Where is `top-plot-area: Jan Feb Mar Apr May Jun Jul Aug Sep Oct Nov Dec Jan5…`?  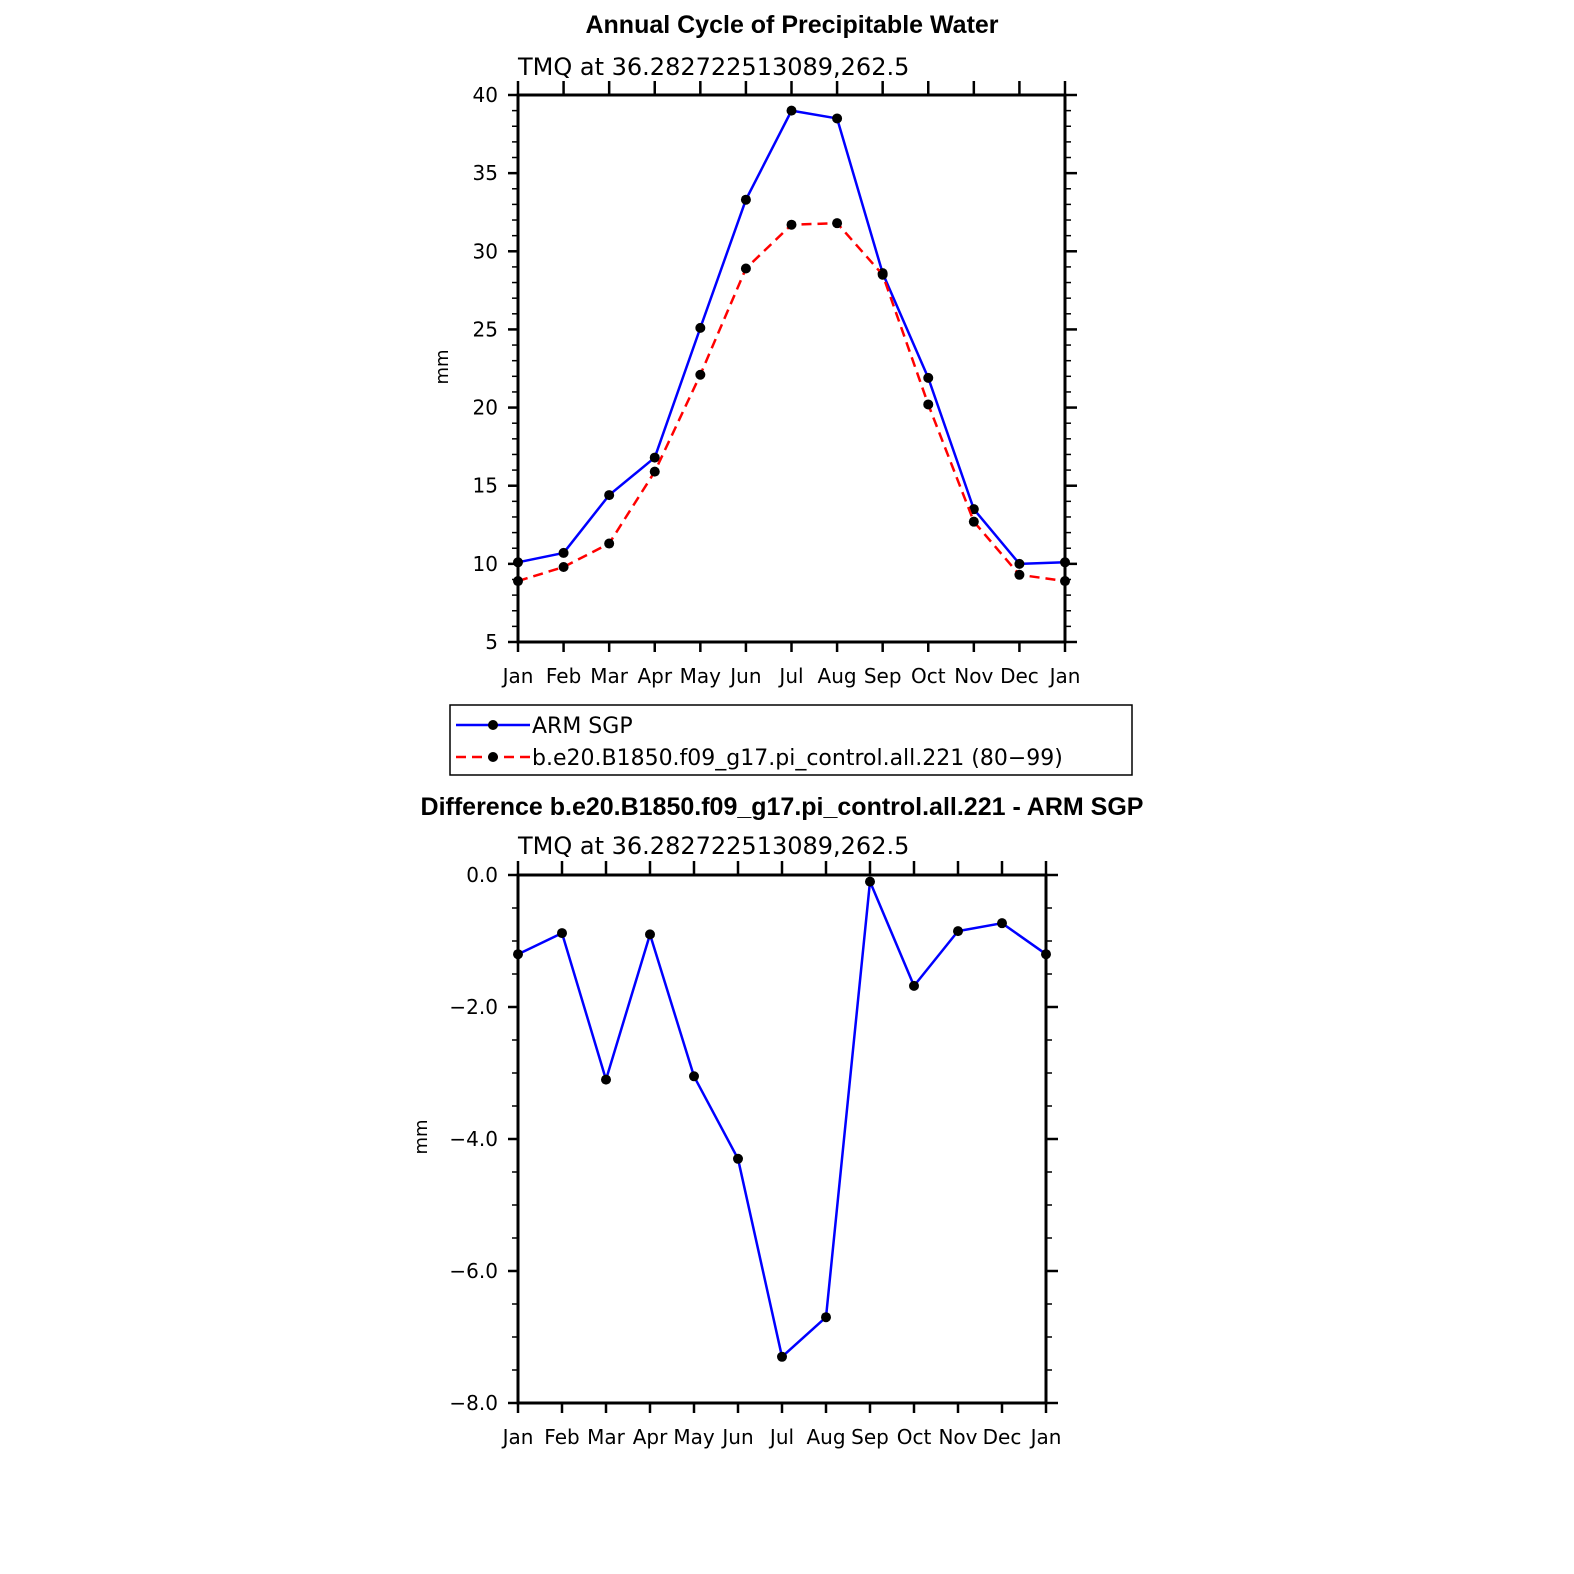
top-plot-area: Jan Feb Mar Apr May Jun Jul Aug Sep Oct Nov Dec Jan5… is located at coordinates (777, 384).